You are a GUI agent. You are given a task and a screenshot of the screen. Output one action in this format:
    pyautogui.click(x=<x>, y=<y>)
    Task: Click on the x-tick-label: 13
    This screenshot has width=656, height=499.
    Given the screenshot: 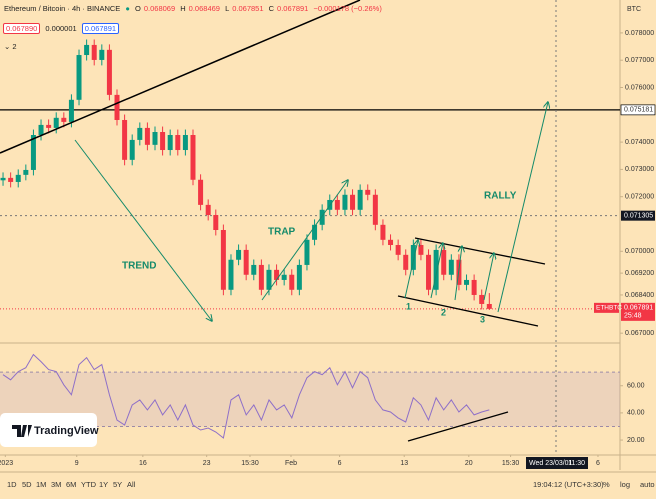 What is the action you would take?
    pyautogui.click(x=404, y=463)
    